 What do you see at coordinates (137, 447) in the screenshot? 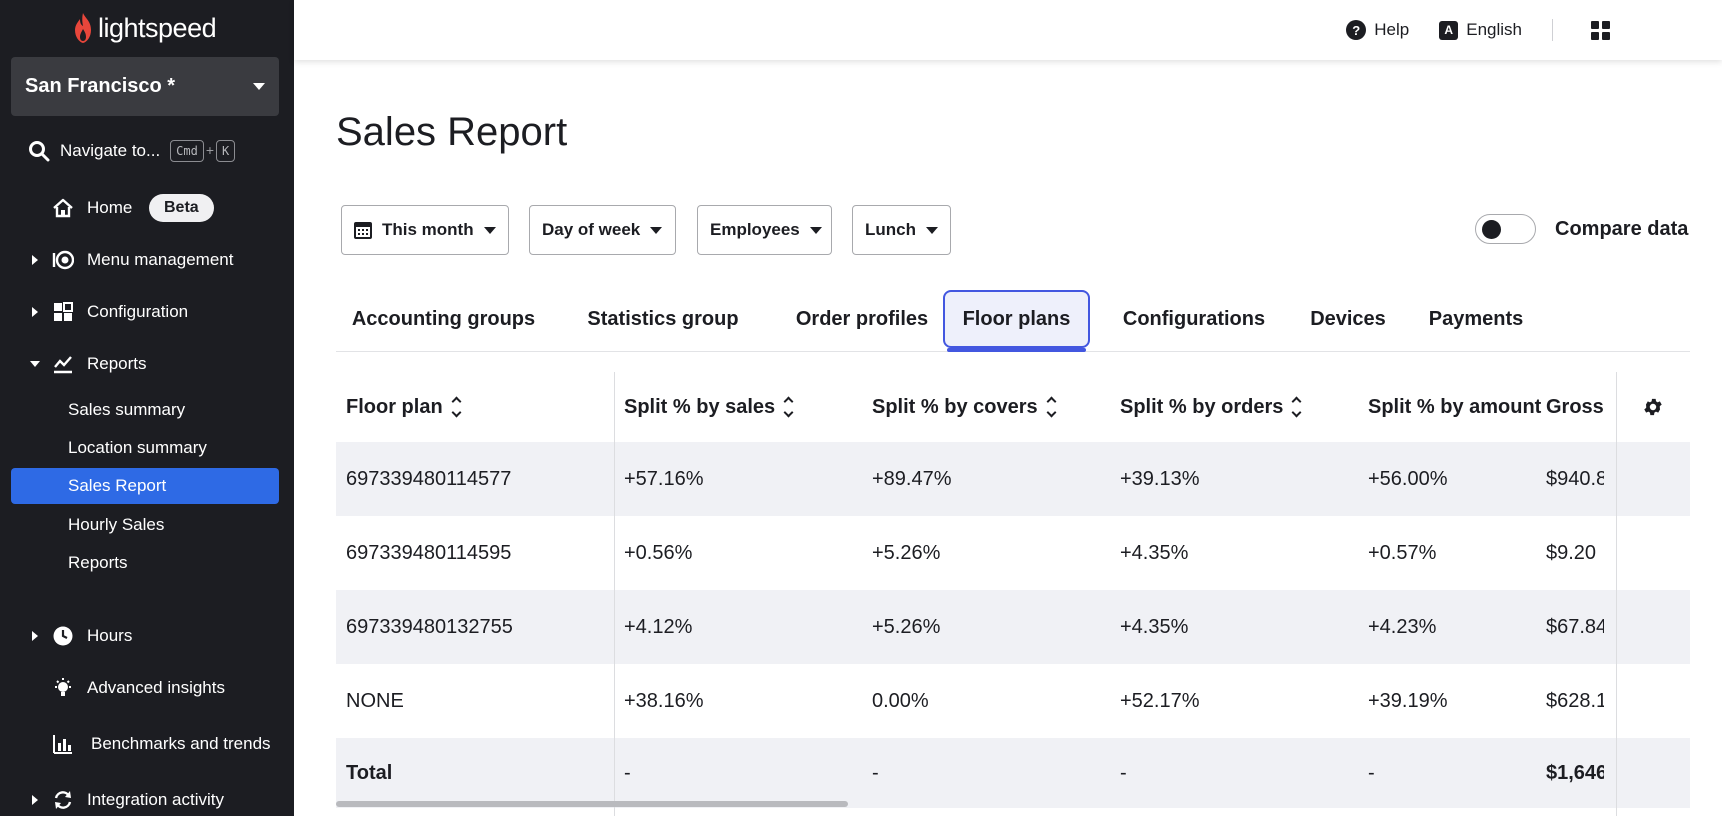
I see `sidebar-subitem-location-summary: Location summary` at bounding box center [137, 447].